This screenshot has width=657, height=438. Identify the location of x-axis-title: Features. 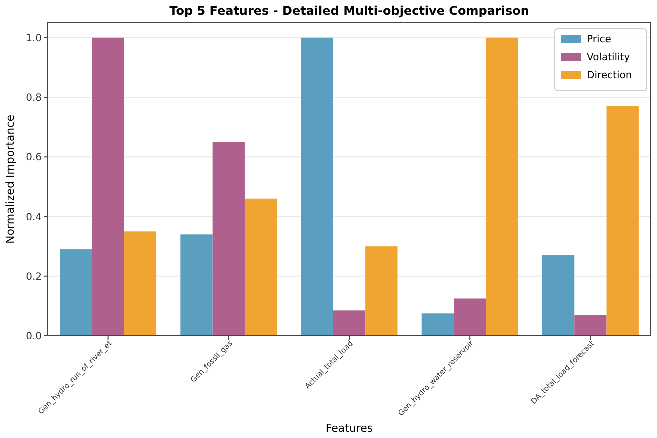
(350, 428).